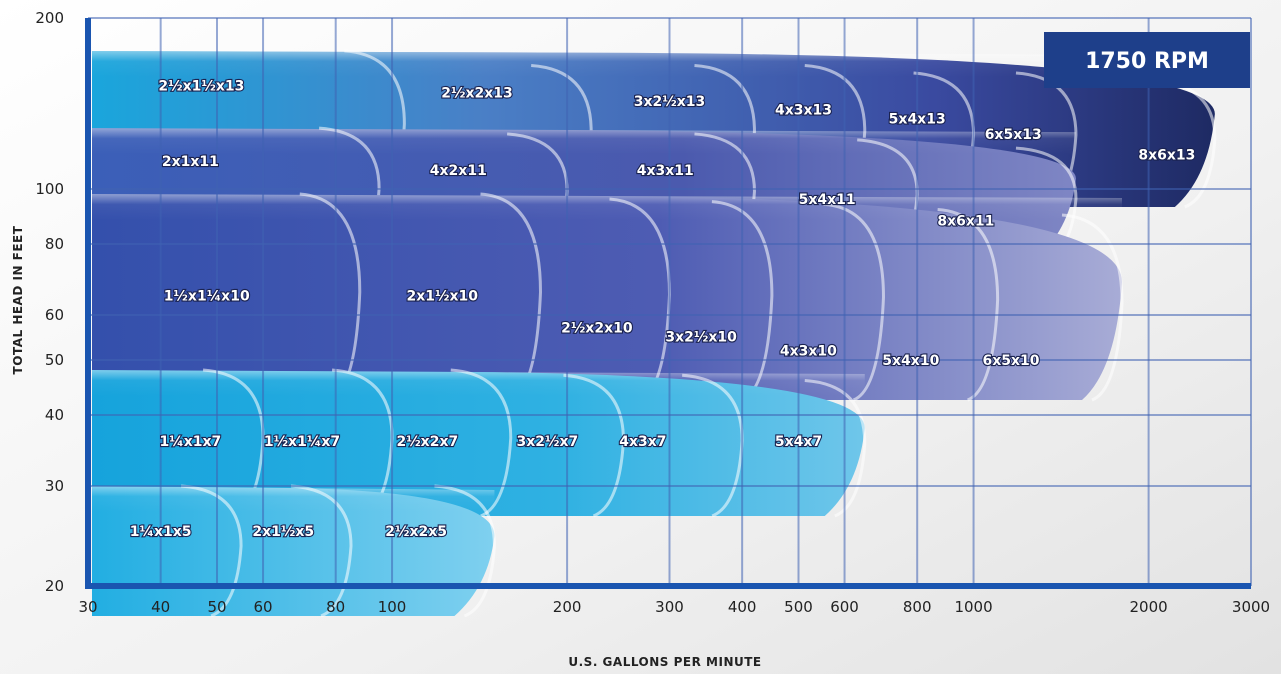  What do you see at coordinates (263, 607) in the screenshot?
I see `x-tick-label: 60` at bounding box center [263, 607].